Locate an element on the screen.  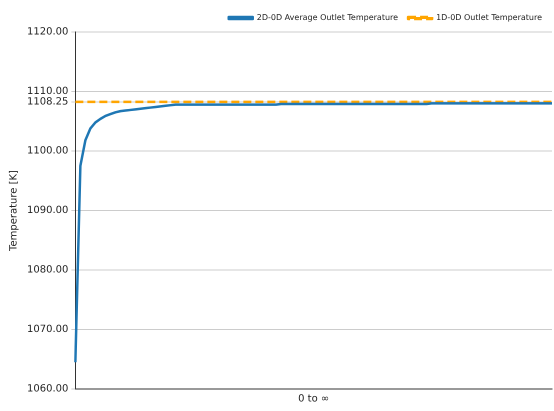
y-tick-label: 1100.00 is located at coordinates (47, 151).